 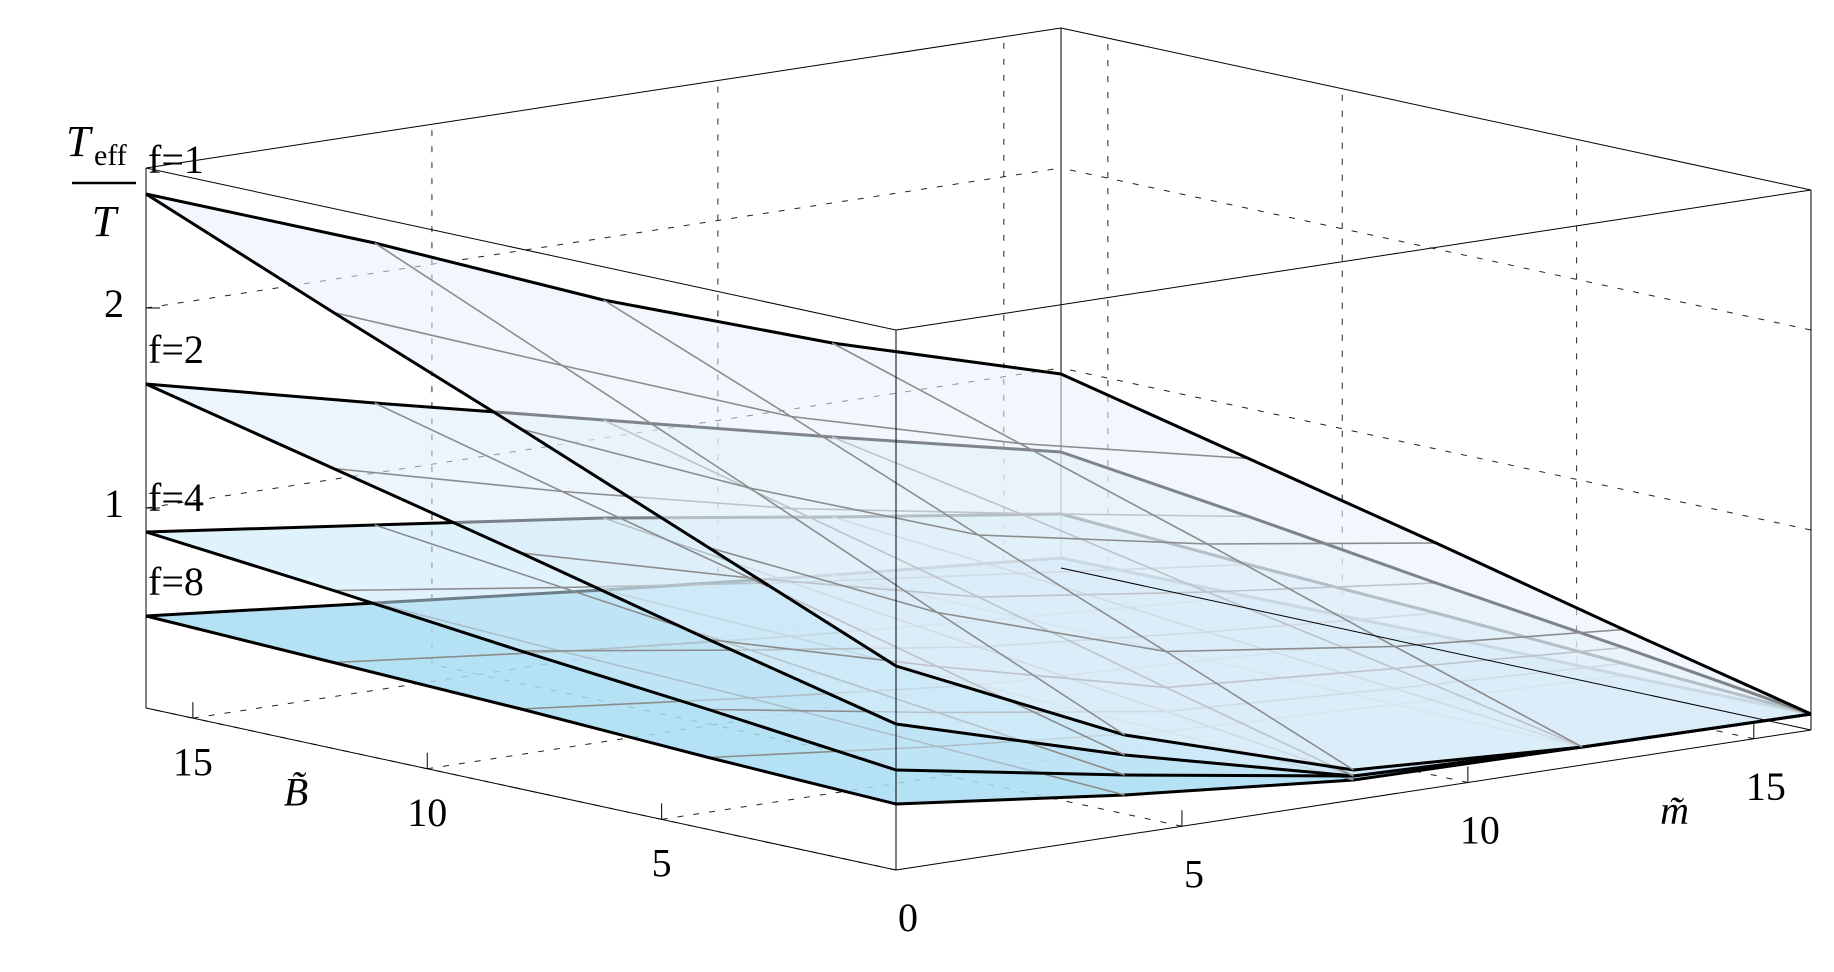 What do you see at coordinates (176, 349) in the screenshot?
I see `series-label: f=2` at bounding box center [176, 349].